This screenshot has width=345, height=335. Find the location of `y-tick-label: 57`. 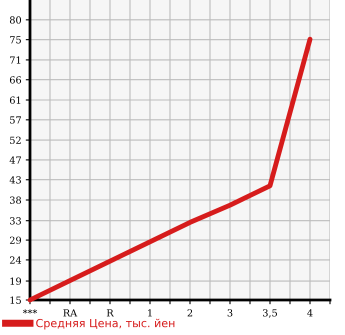

y-tick-label: 57 is located at coordinates (15, 120).